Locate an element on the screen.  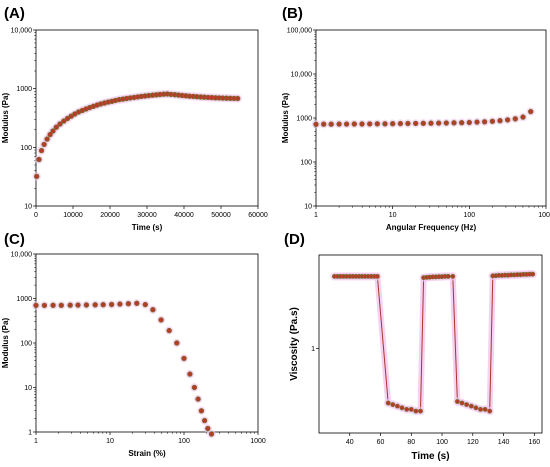
x-tick-label: 0 is located at coordinates (36, 215).